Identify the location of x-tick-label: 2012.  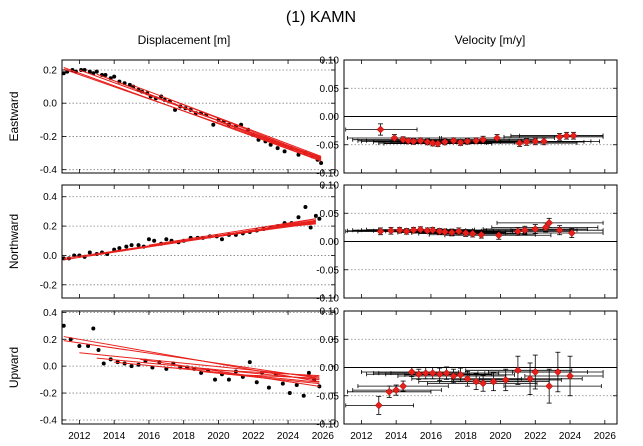
(361, 436).